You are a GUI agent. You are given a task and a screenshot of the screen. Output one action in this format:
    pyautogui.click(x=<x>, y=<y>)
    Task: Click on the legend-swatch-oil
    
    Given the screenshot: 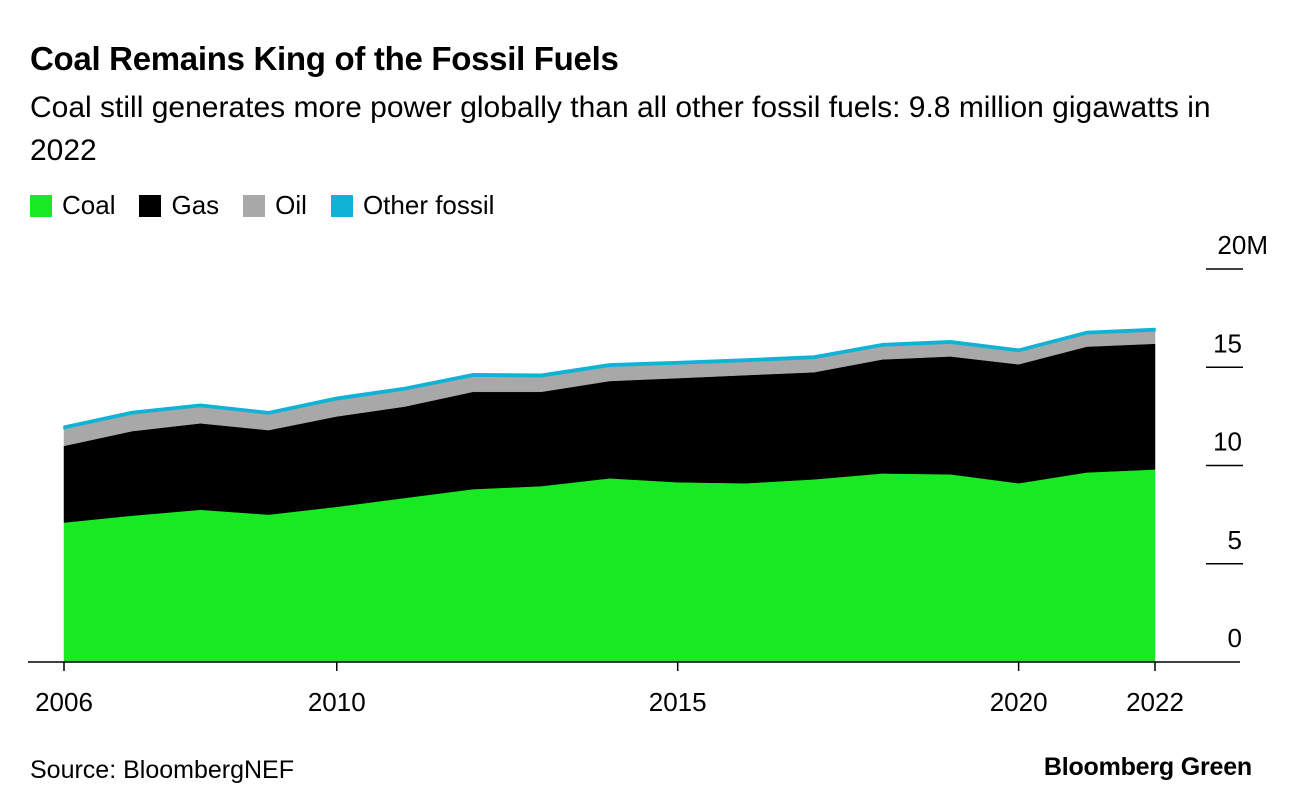 What is the action you would take?
    pyautogui.click(x=254, y=205)
    